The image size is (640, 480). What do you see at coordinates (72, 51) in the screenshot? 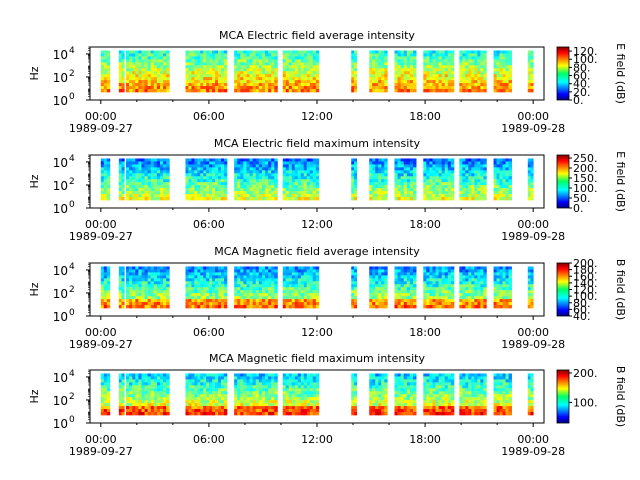
I see `y-tick-exponent: 4` at bounding box center [72, 51].